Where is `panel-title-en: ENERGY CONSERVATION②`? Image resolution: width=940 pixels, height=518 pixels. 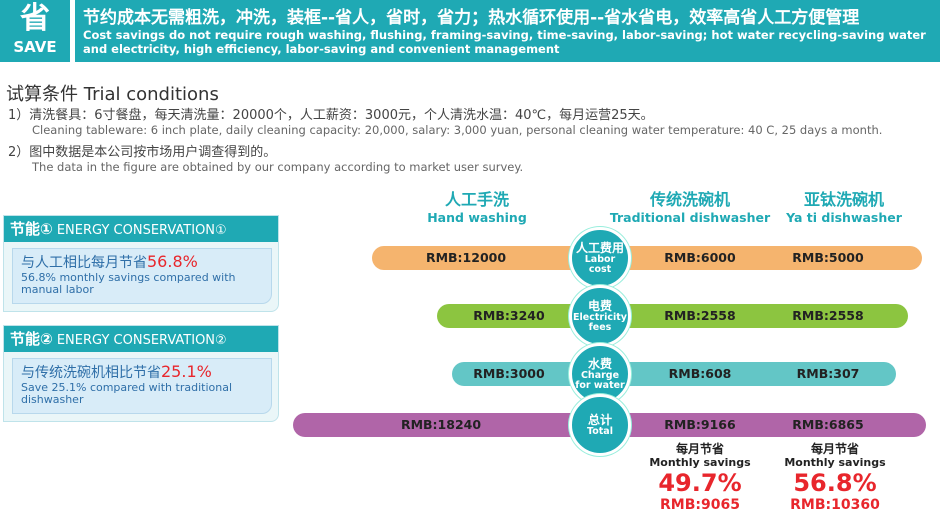 panel-title-en: ENERGY CONSERVATION② is located at coordinates (141, 340).